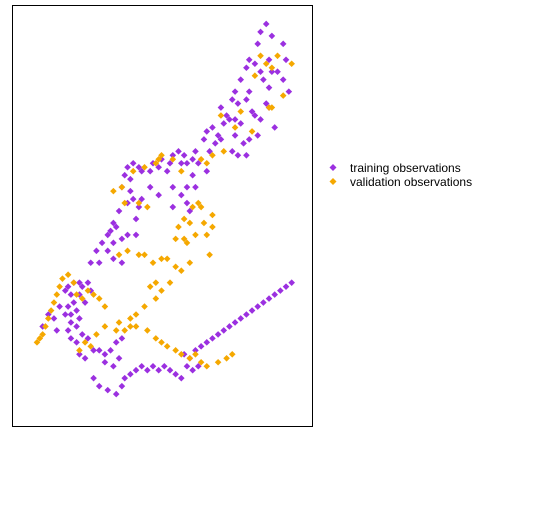 The image size is (543, 521). Describe the element at coordinates (333, 167) in the screenshot. I see `legend-marker-training` at that location.